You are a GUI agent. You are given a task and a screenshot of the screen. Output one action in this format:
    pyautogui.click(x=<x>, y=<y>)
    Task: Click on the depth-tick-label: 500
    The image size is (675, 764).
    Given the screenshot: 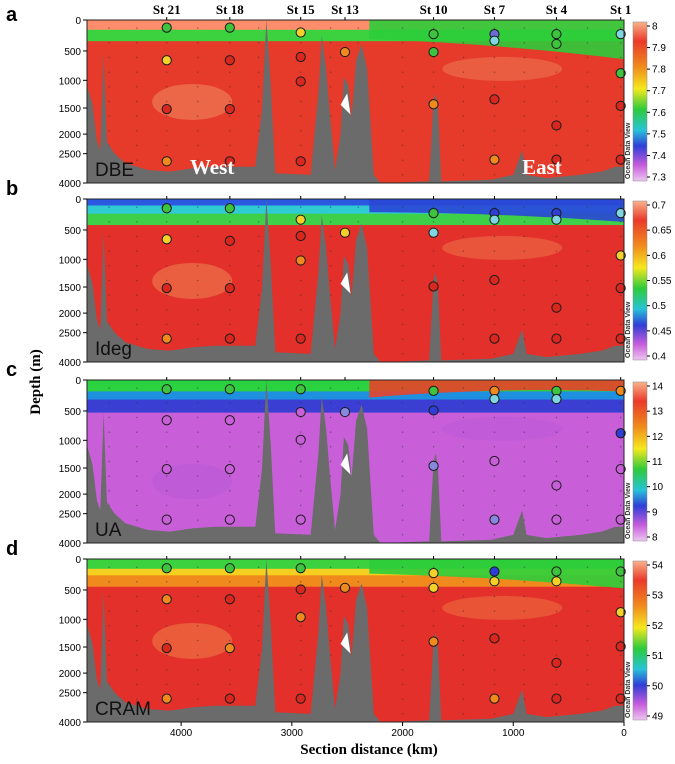 What is the action you would take?
    pyautogui.click(x=72, y=591)
    